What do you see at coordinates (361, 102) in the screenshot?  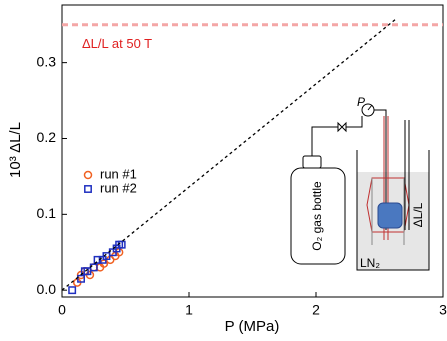 I see `gauge-label: P` at bounding box center [361, 102].